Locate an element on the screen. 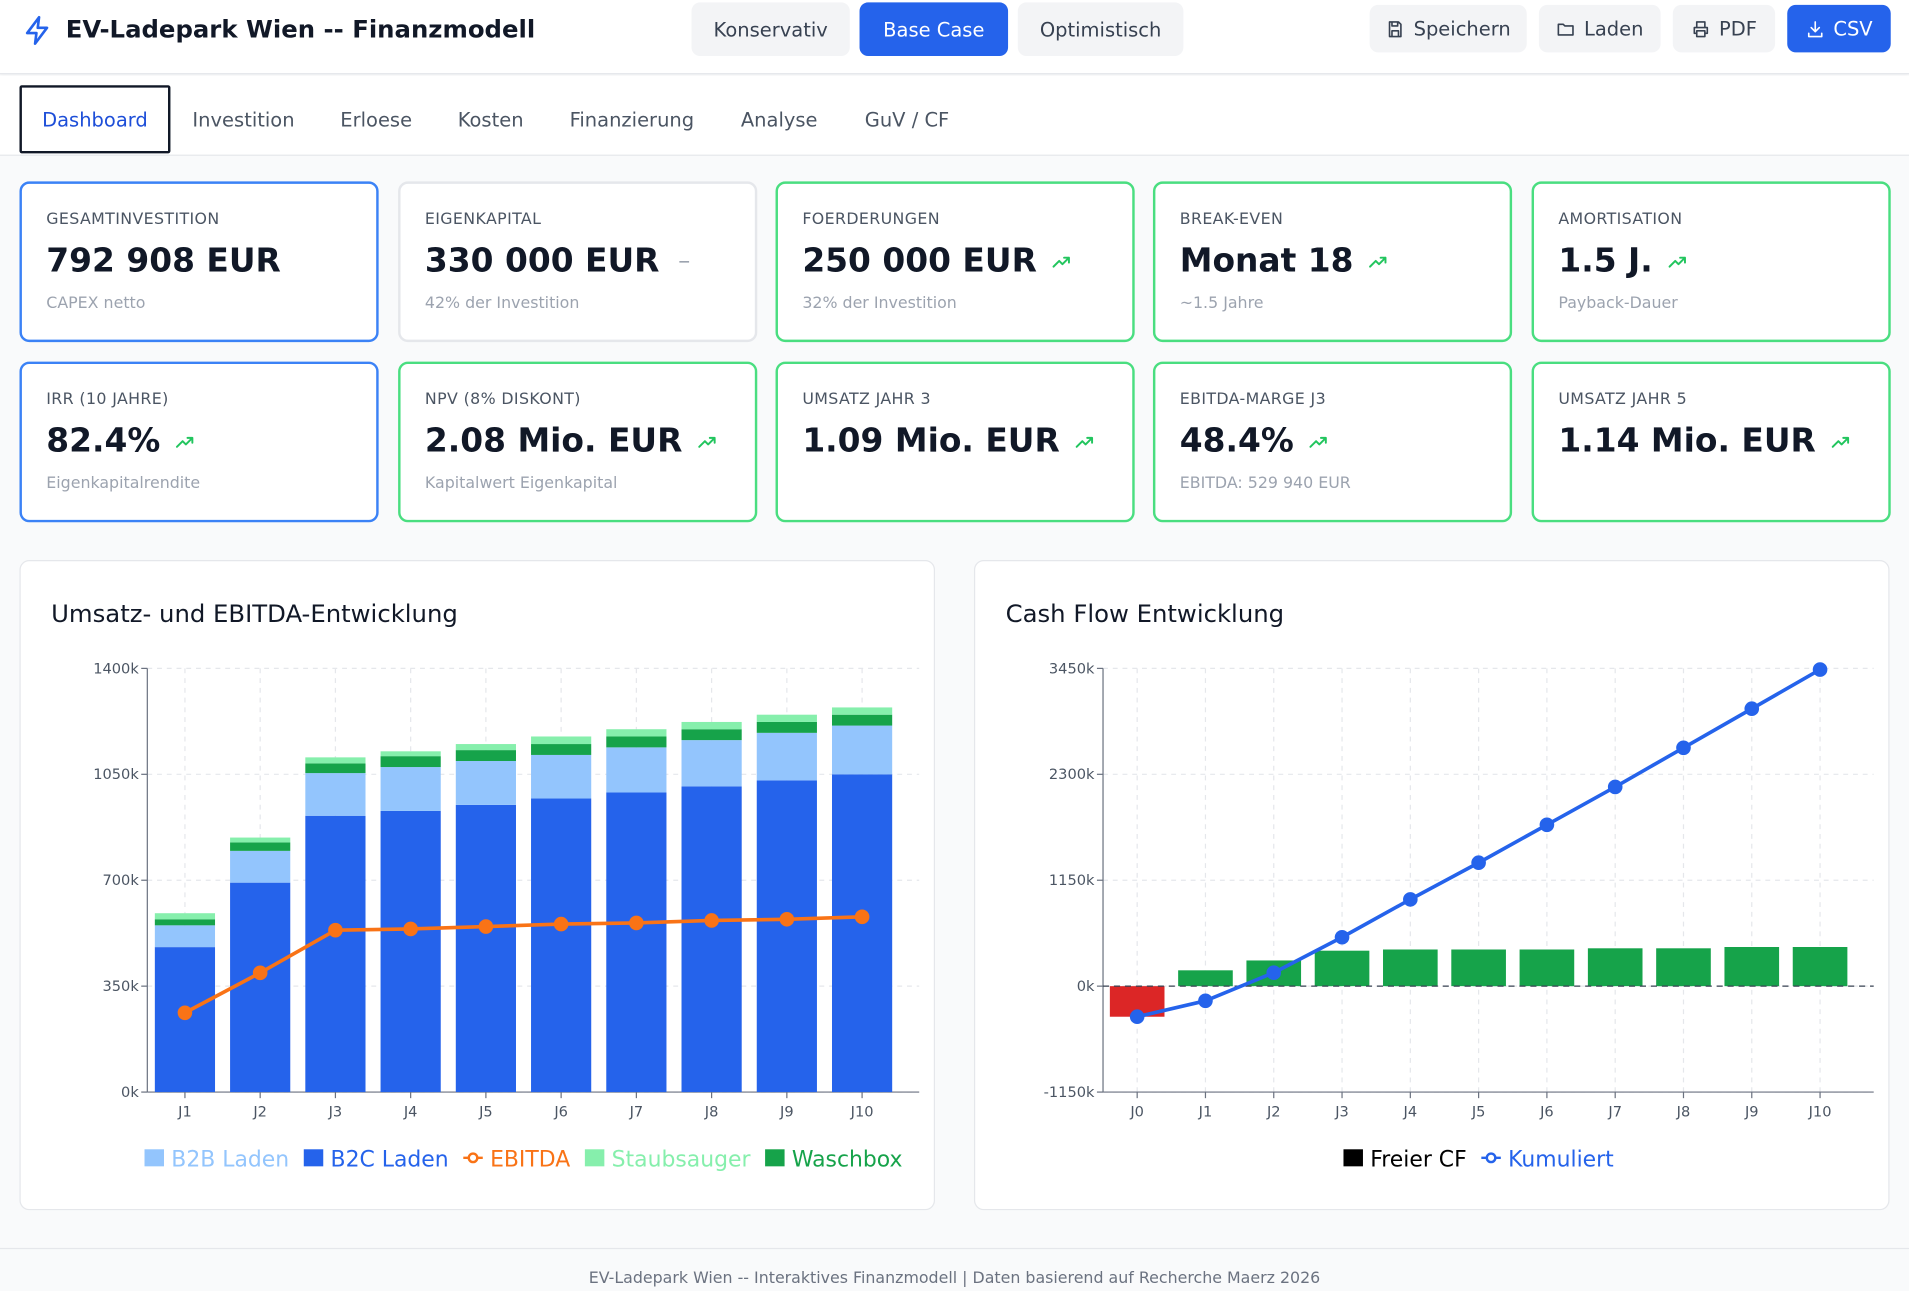 The width and height of the screenshot is (1909, 1291). x-tick-label: J9 is located at coordinates (1751, 1111).